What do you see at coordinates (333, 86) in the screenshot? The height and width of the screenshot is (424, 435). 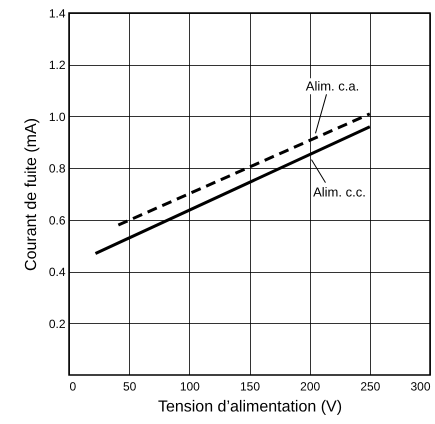 I see `series-label: Alim. c.a.` at bounding box center [333, 86].